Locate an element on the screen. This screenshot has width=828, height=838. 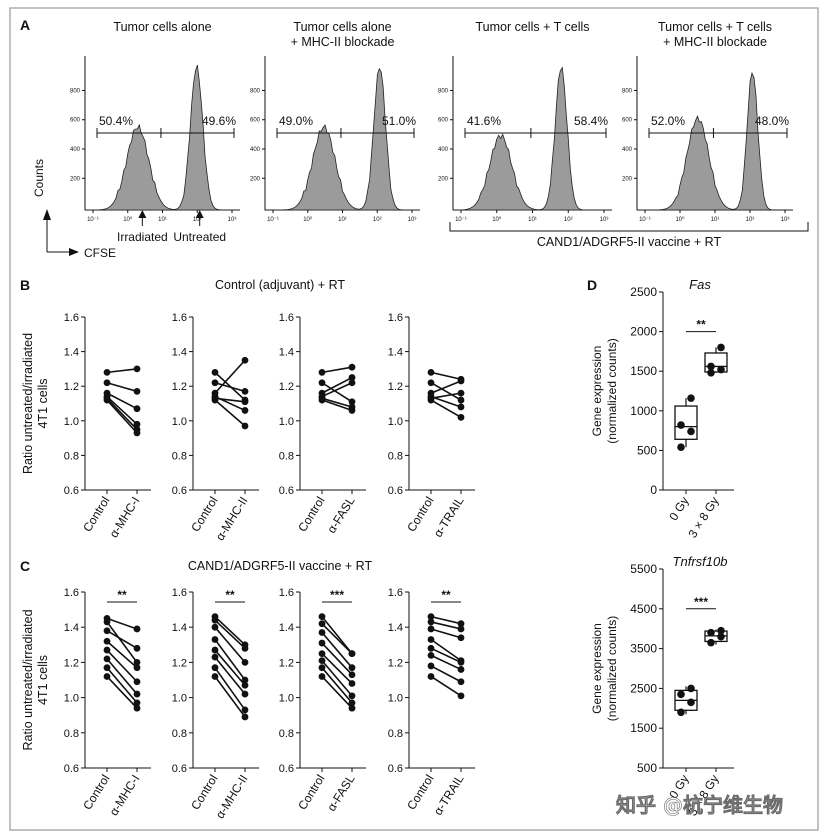
panel-label: A is located at coordinates (25, 25).